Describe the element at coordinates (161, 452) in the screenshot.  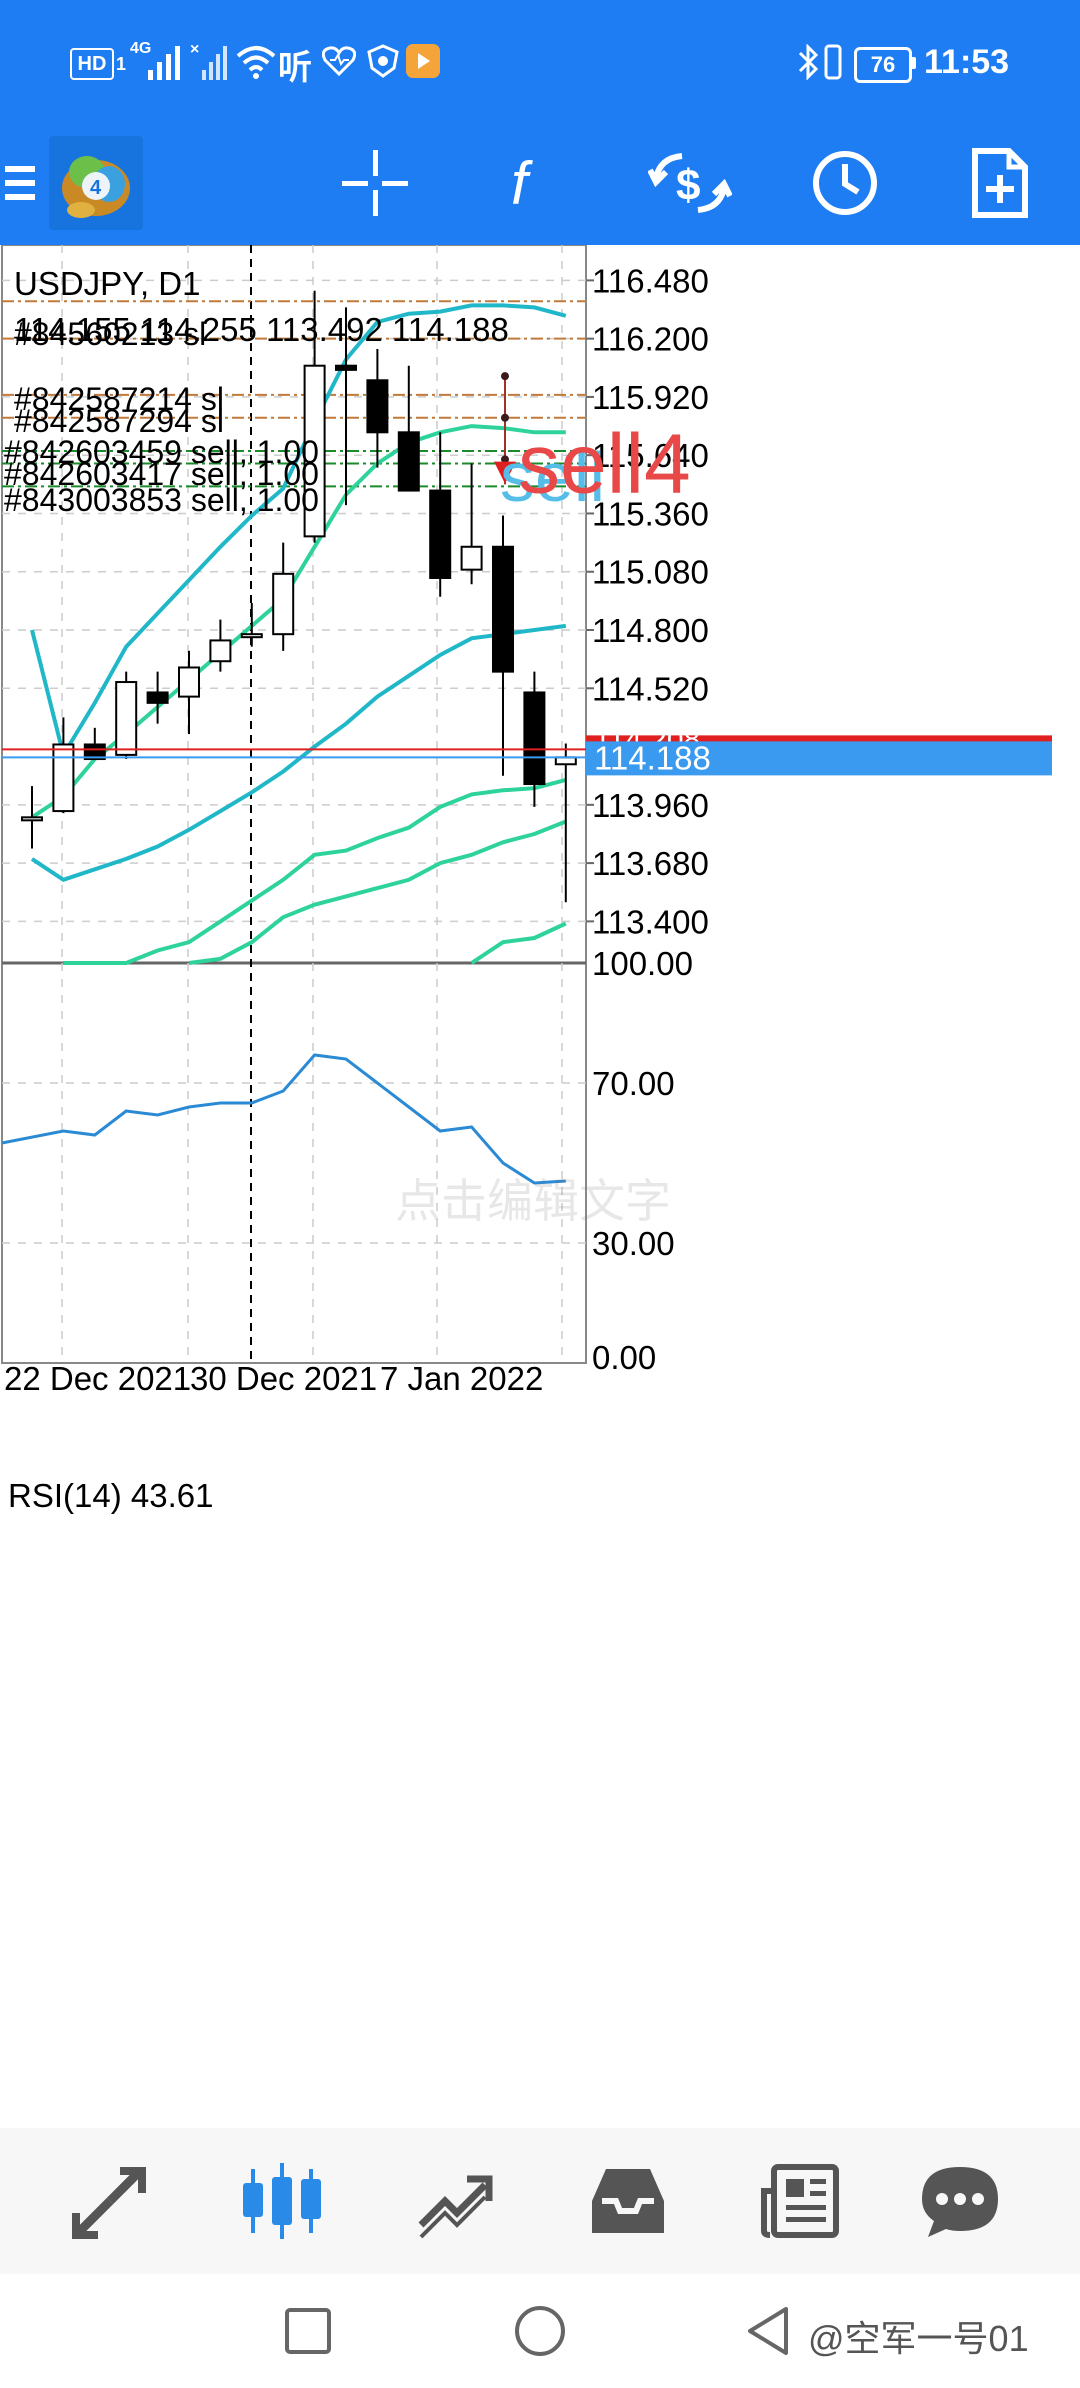
I see `order-label: #842603459 sell, 1.00` at that location.